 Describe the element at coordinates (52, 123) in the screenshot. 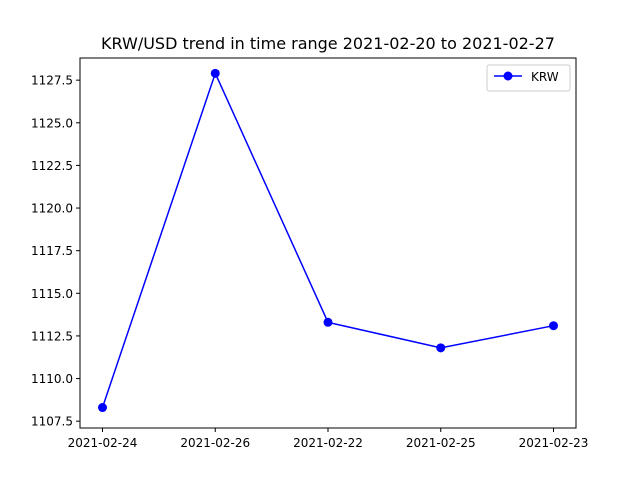

I see `y-tick-label: 1125.0` at that location.